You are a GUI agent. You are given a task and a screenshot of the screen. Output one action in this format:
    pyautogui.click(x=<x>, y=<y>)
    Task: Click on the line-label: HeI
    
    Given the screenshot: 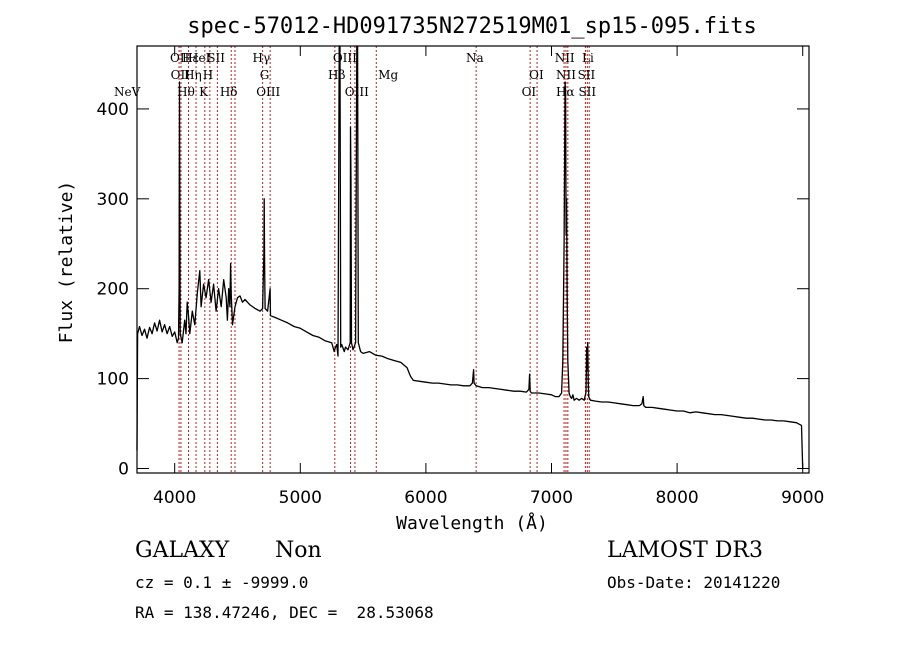 What is the action you would take?
    pyautogui.click(x=199, y=58)
    